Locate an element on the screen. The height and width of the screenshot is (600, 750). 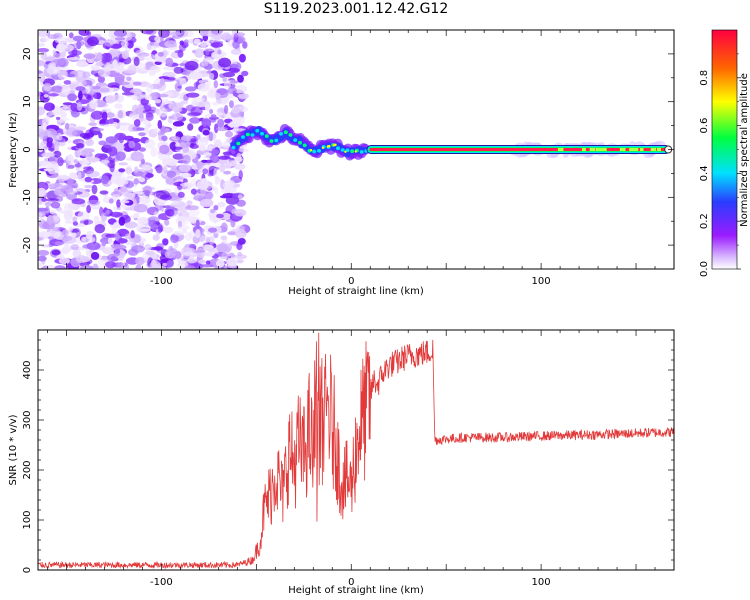
snr-y-tick-label: 100 is located at coordinates (27, 519).